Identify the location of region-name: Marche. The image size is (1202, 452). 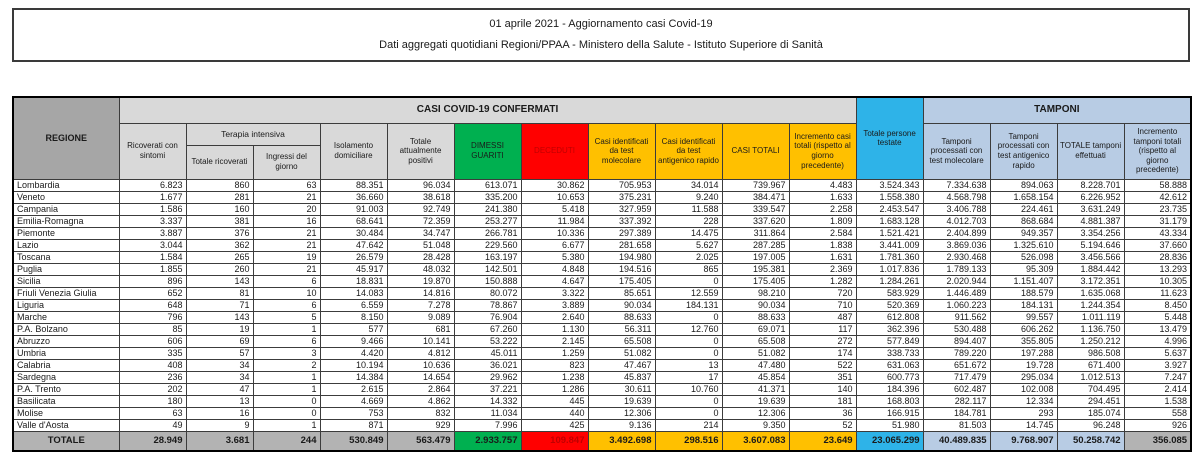
(66, 317).